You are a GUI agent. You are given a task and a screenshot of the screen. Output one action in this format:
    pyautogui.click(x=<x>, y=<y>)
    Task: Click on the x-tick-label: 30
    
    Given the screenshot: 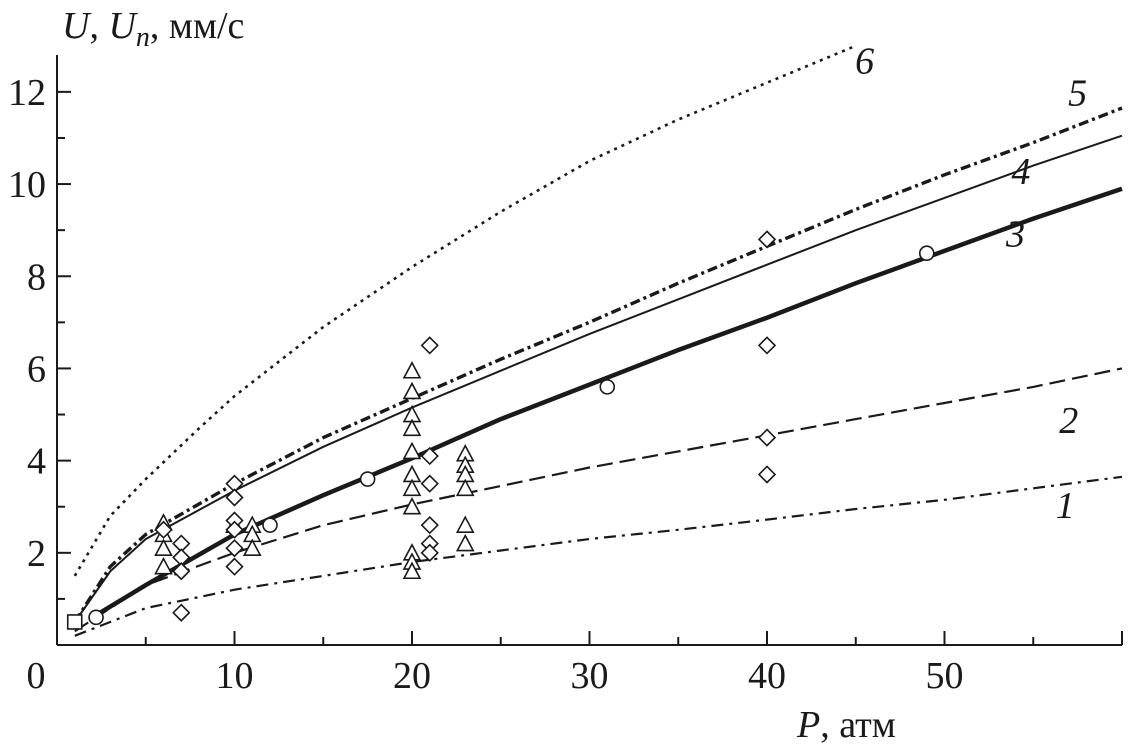 What is the action you would take?
    pyautogui.click(x=590, y=676)
    